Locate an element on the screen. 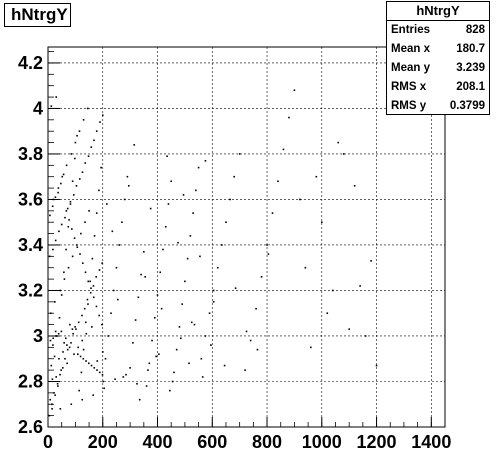  stats-row-rms-y: RMS y 0.3799 is located at coordinates (438, 106).